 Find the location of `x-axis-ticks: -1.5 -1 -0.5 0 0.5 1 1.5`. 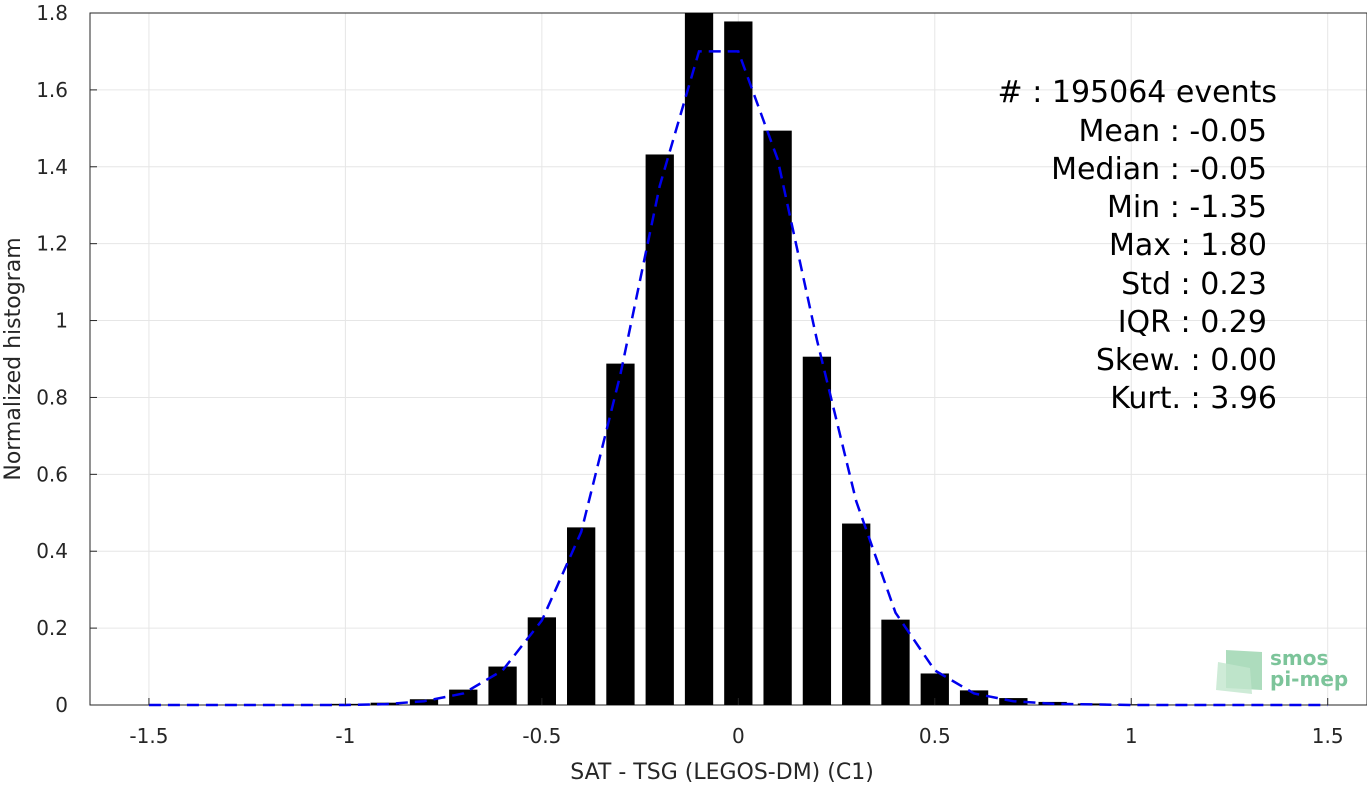

x-axis-ticks: -1.5 -1 -0.5 0 0.5 1 1.5 is located at coordinates (736, 723).